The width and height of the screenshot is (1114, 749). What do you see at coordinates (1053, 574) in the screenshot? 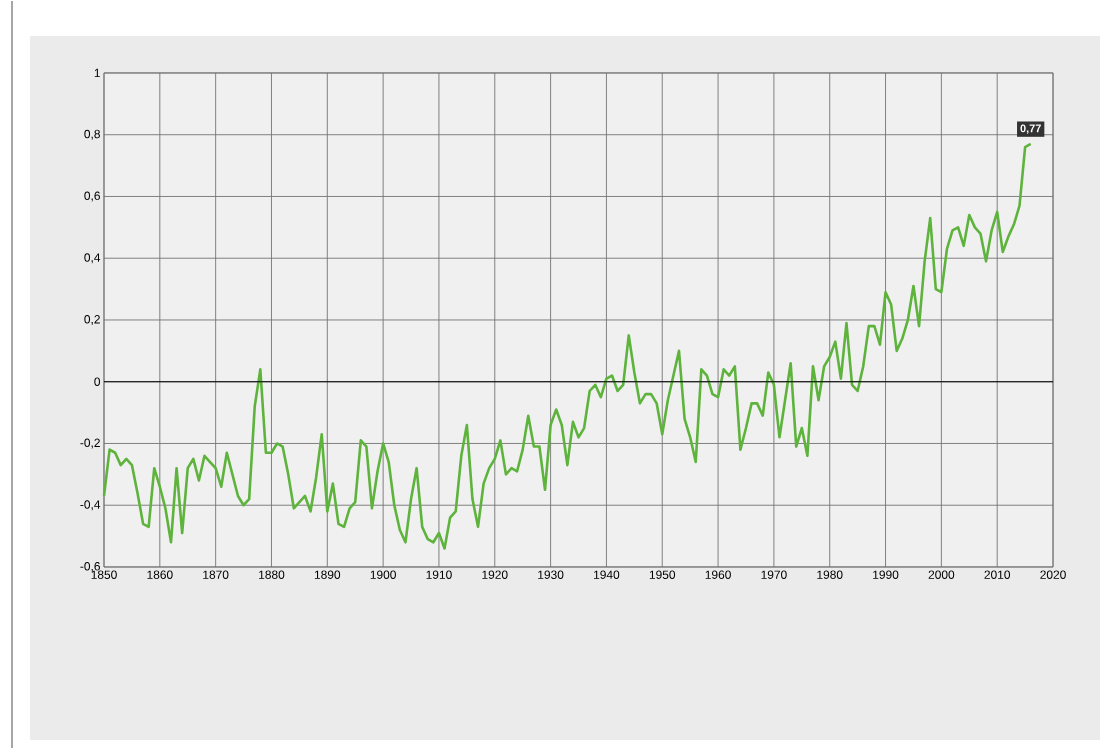
I see `x-tick-label: 2020` at bounding box center [1053, 574].